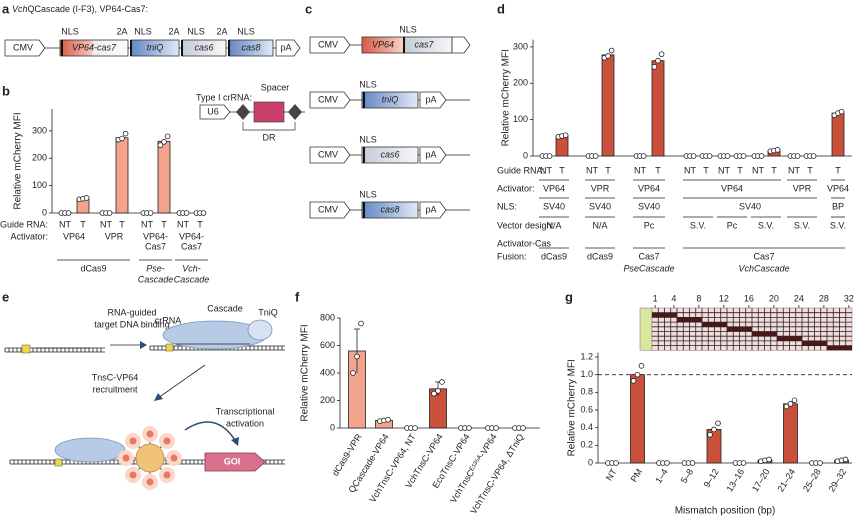 The height and width of the screenshot is (519, 858). Describe the element at coordinates (649, 206) in the screenshot. I see `cell-label: SV40` at that location.